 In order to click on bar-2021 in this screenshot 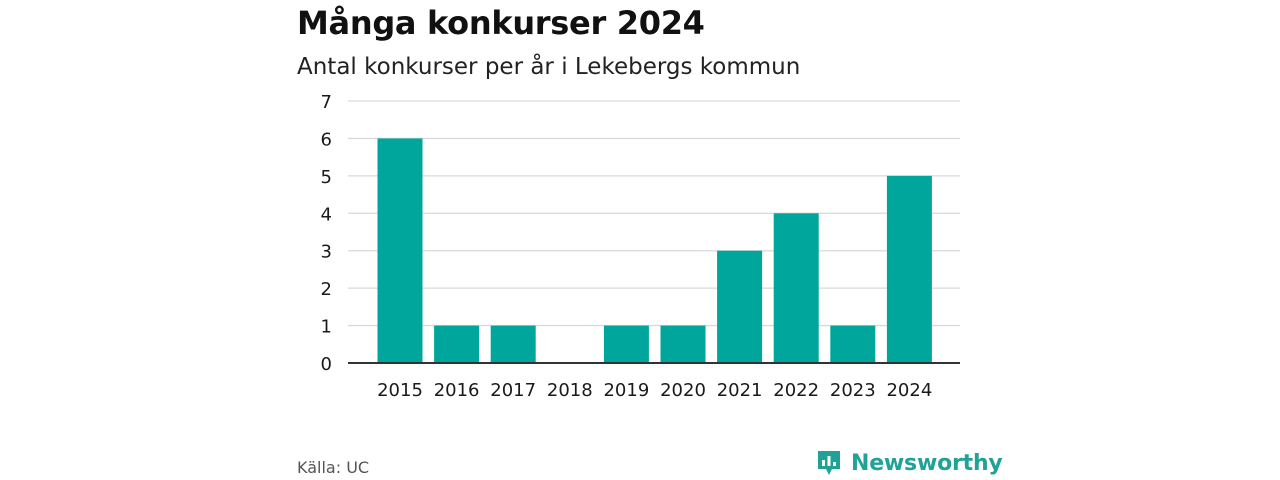, I will do `click(740, 306)`.